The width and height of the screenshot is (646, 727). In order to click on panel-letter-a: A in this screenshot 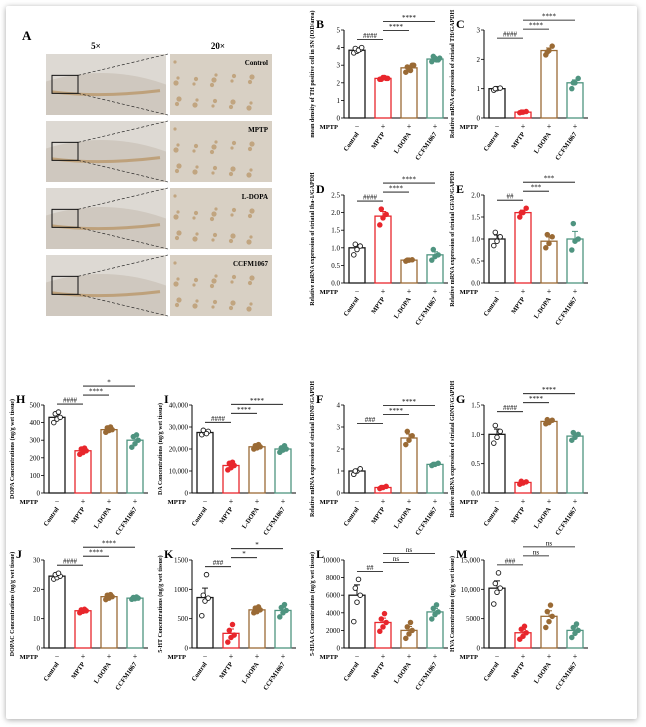, I will do `click(27, 35)`.